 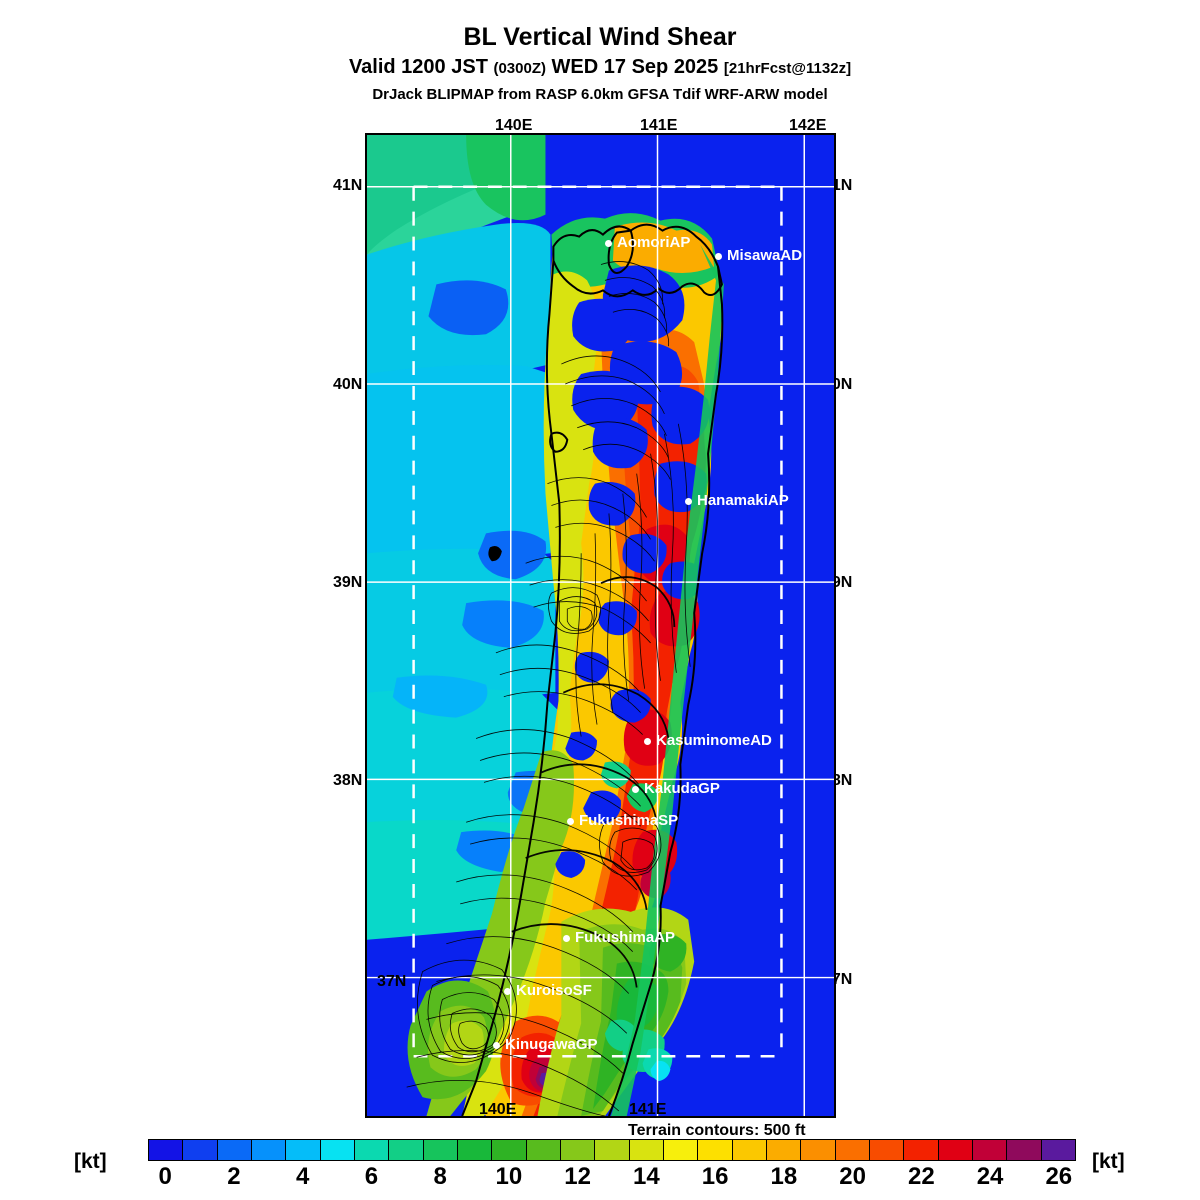 I want to click on colorbar-tick: 12, so click(x=577, y=1176).